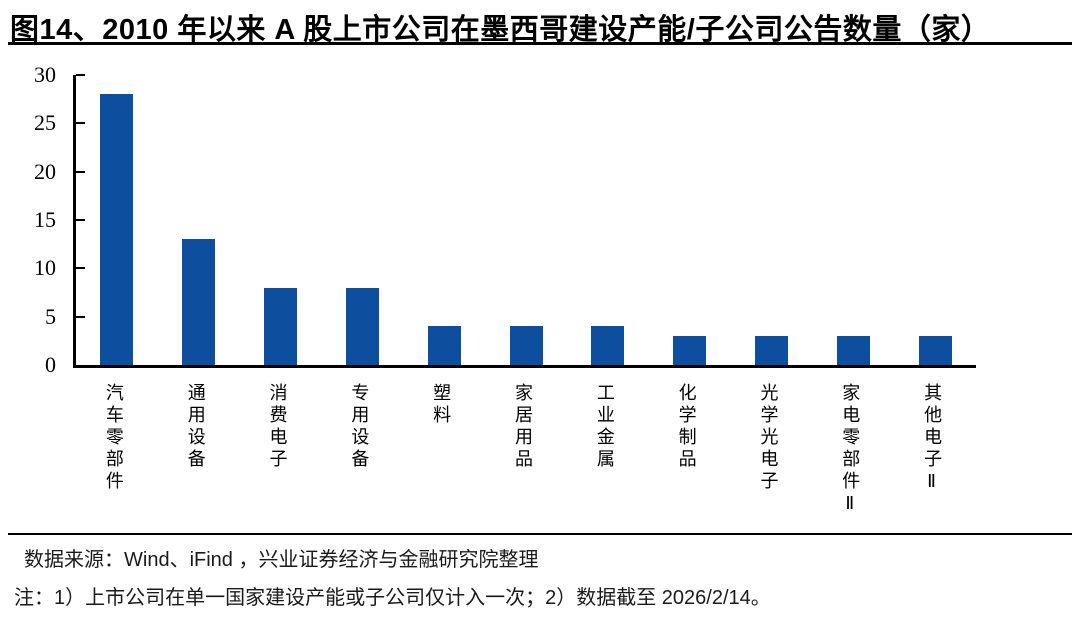  I want to click on x-axis-label: 汽车零部件, so click(113, 438).